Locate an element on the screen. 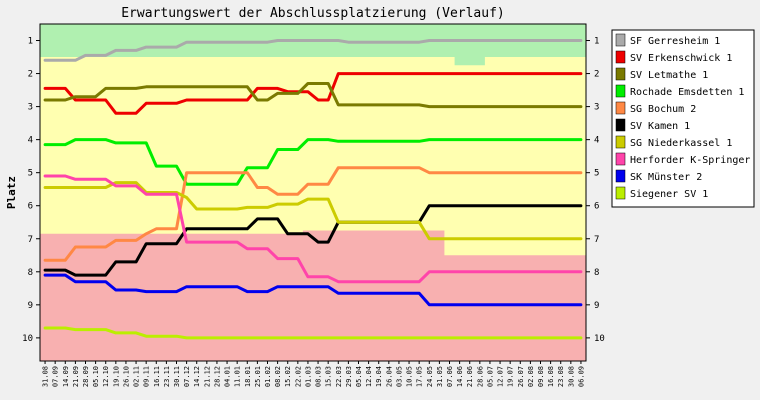  x-tick-label: 11.01 is located at coordinates (238, 376).